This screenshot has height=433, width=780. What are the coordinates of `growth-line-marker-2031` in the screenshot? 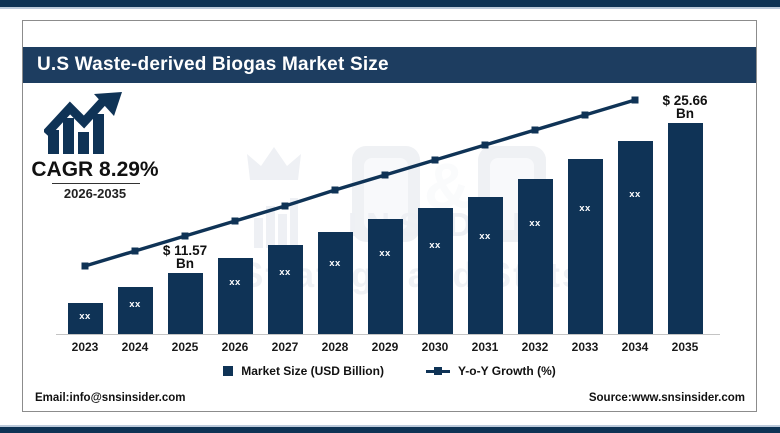 It's located at (485, 145).